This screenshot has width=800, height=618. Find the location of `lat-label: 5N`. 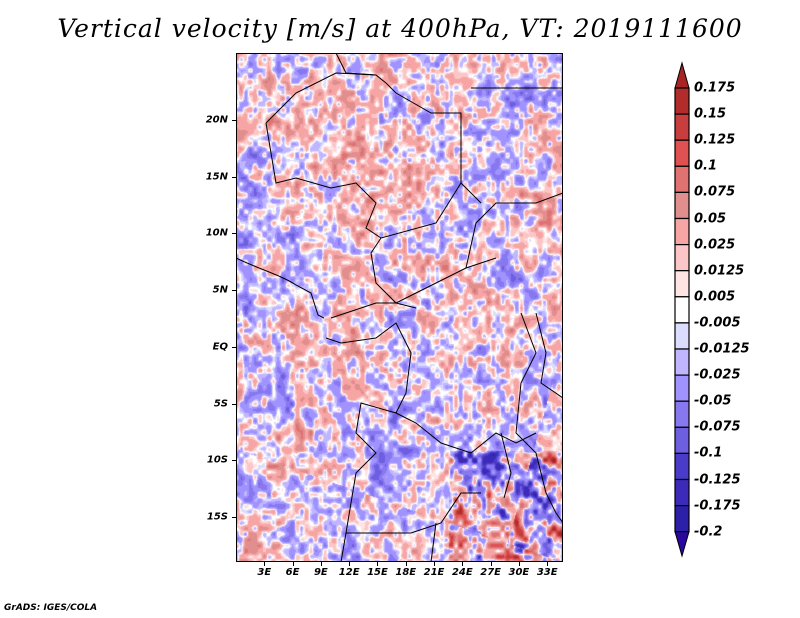

lat-label: 5N is located at coordinates (220, 290).